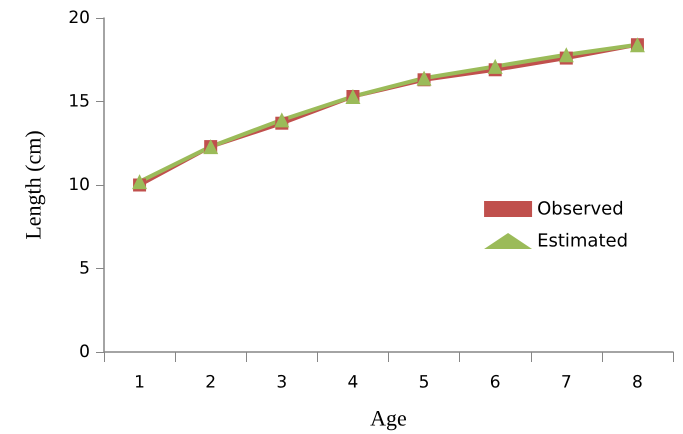 Image resolution: width=683 pixels, height=434 pixels. I want to click on legend-label: Observed, so click(580, 209).